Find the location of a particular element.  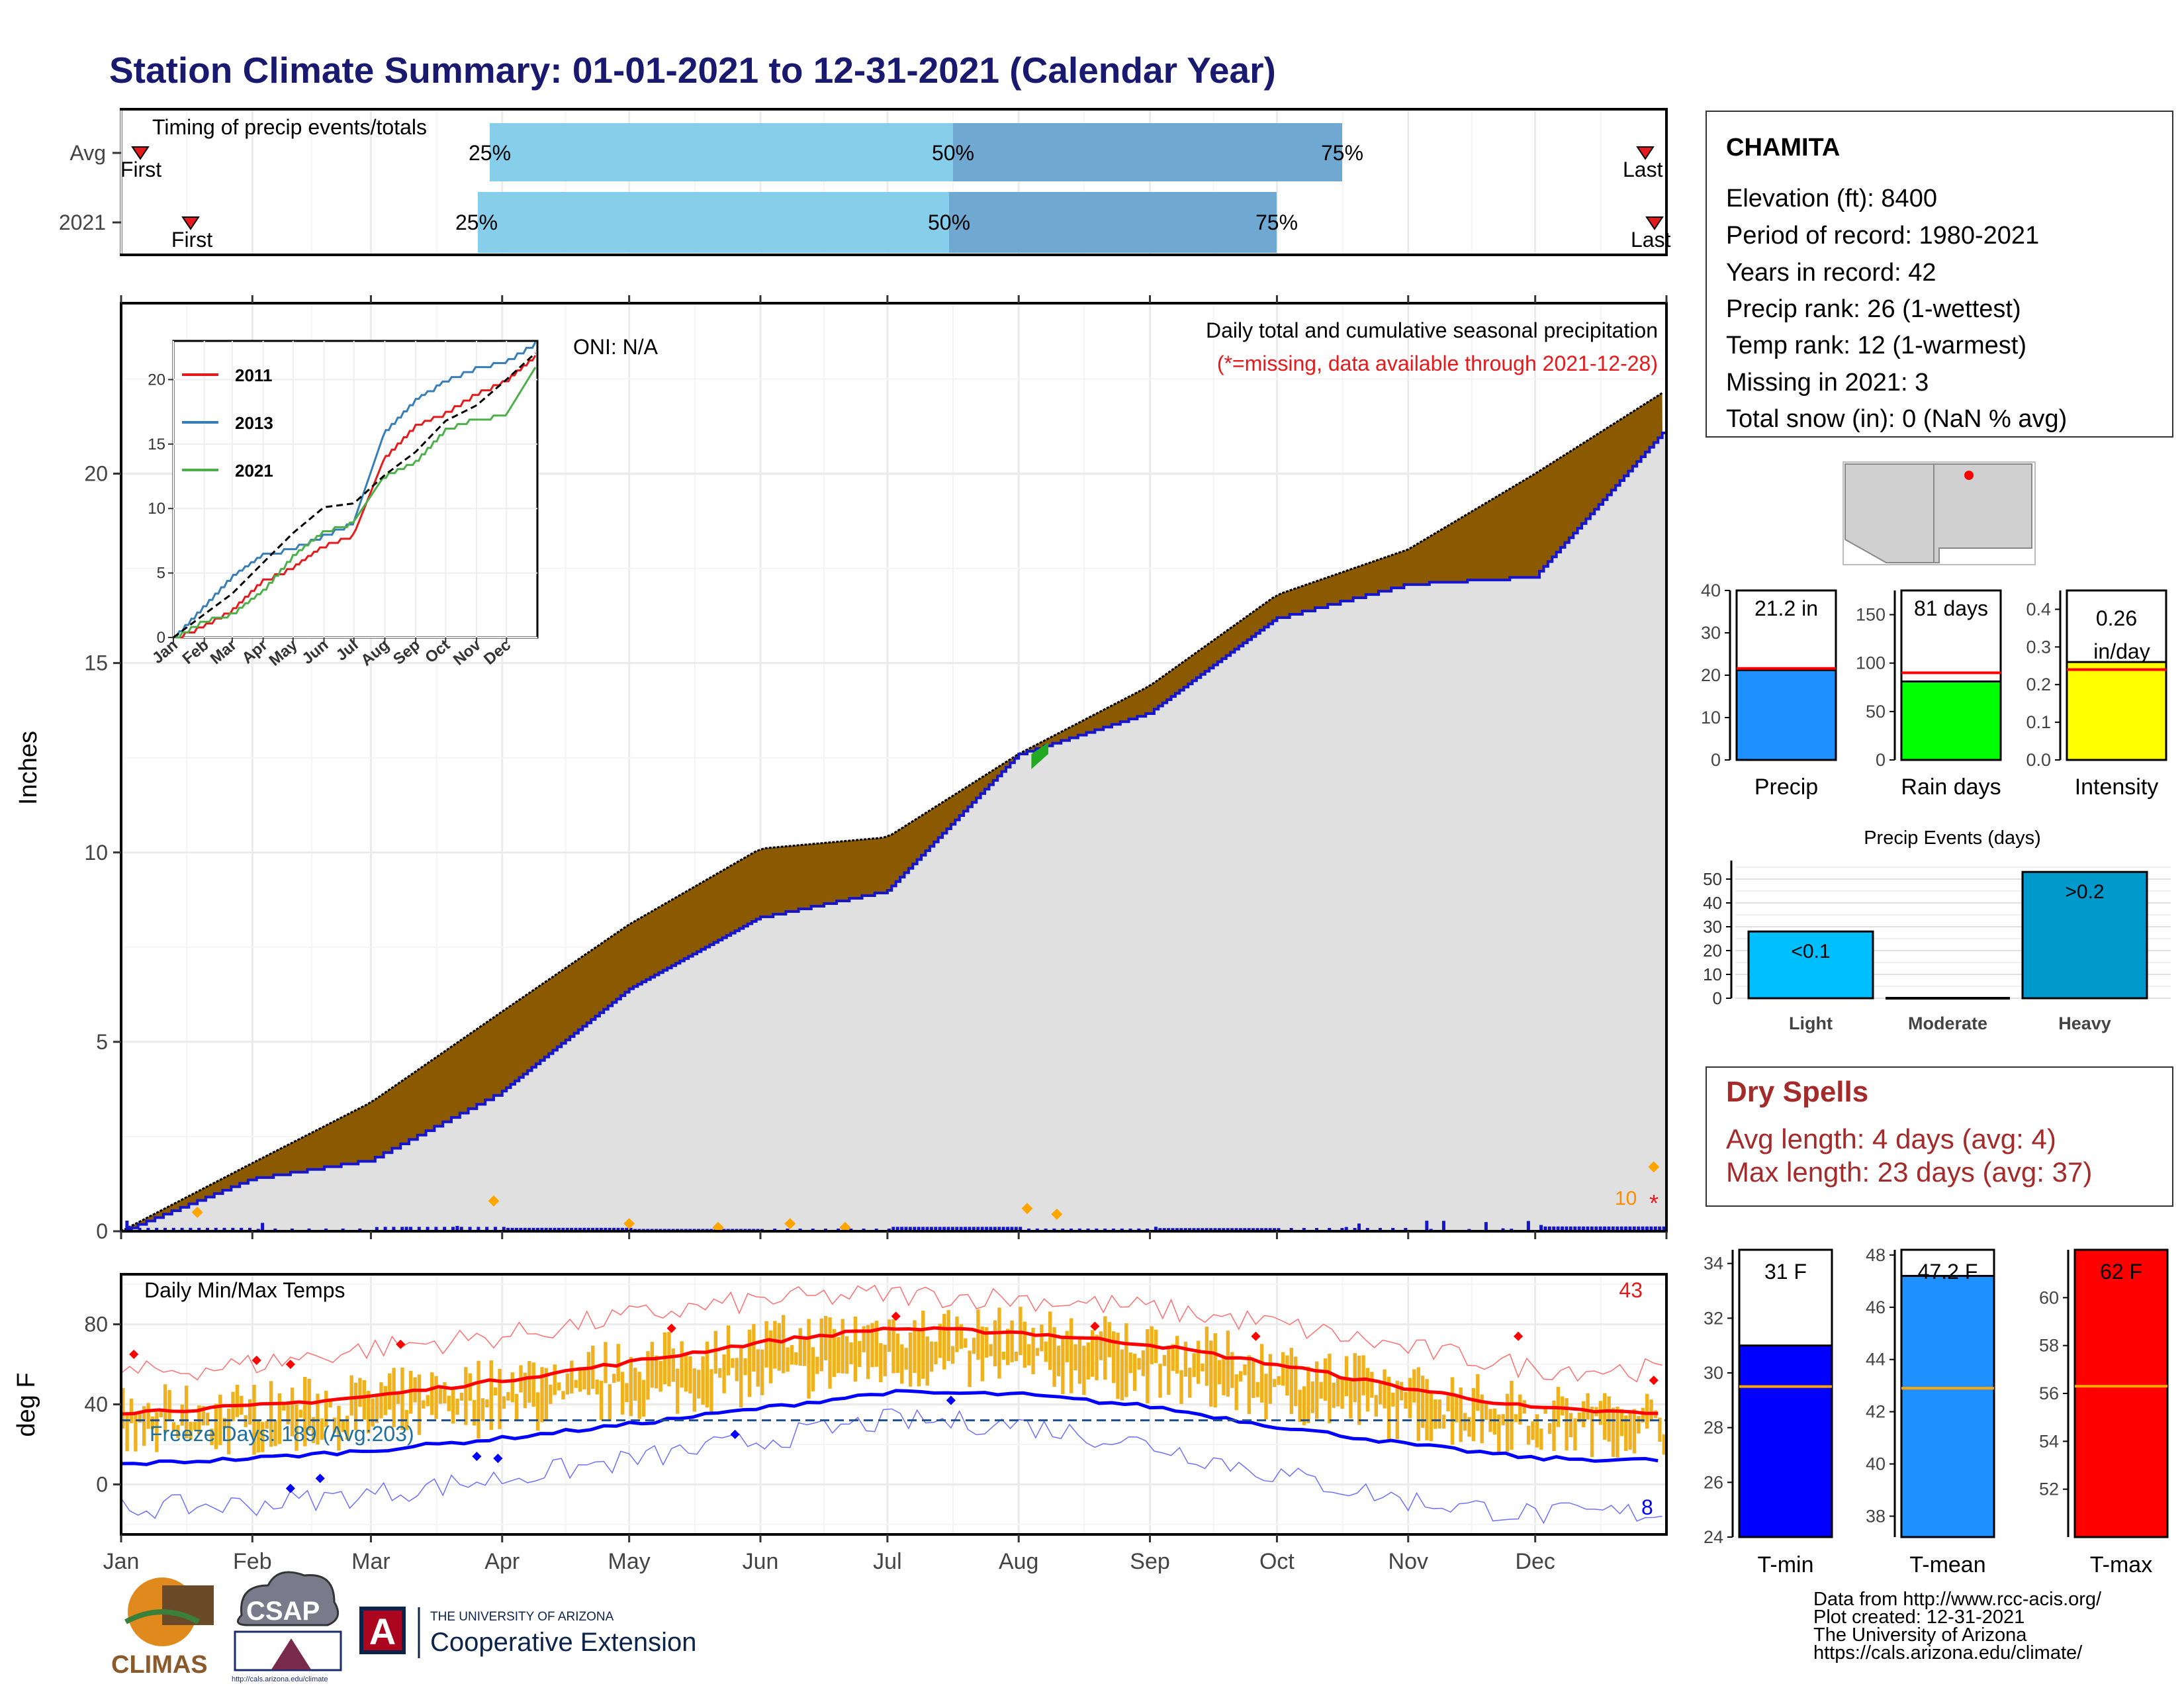

station-location-dot is located at coordinates (1969, 475).